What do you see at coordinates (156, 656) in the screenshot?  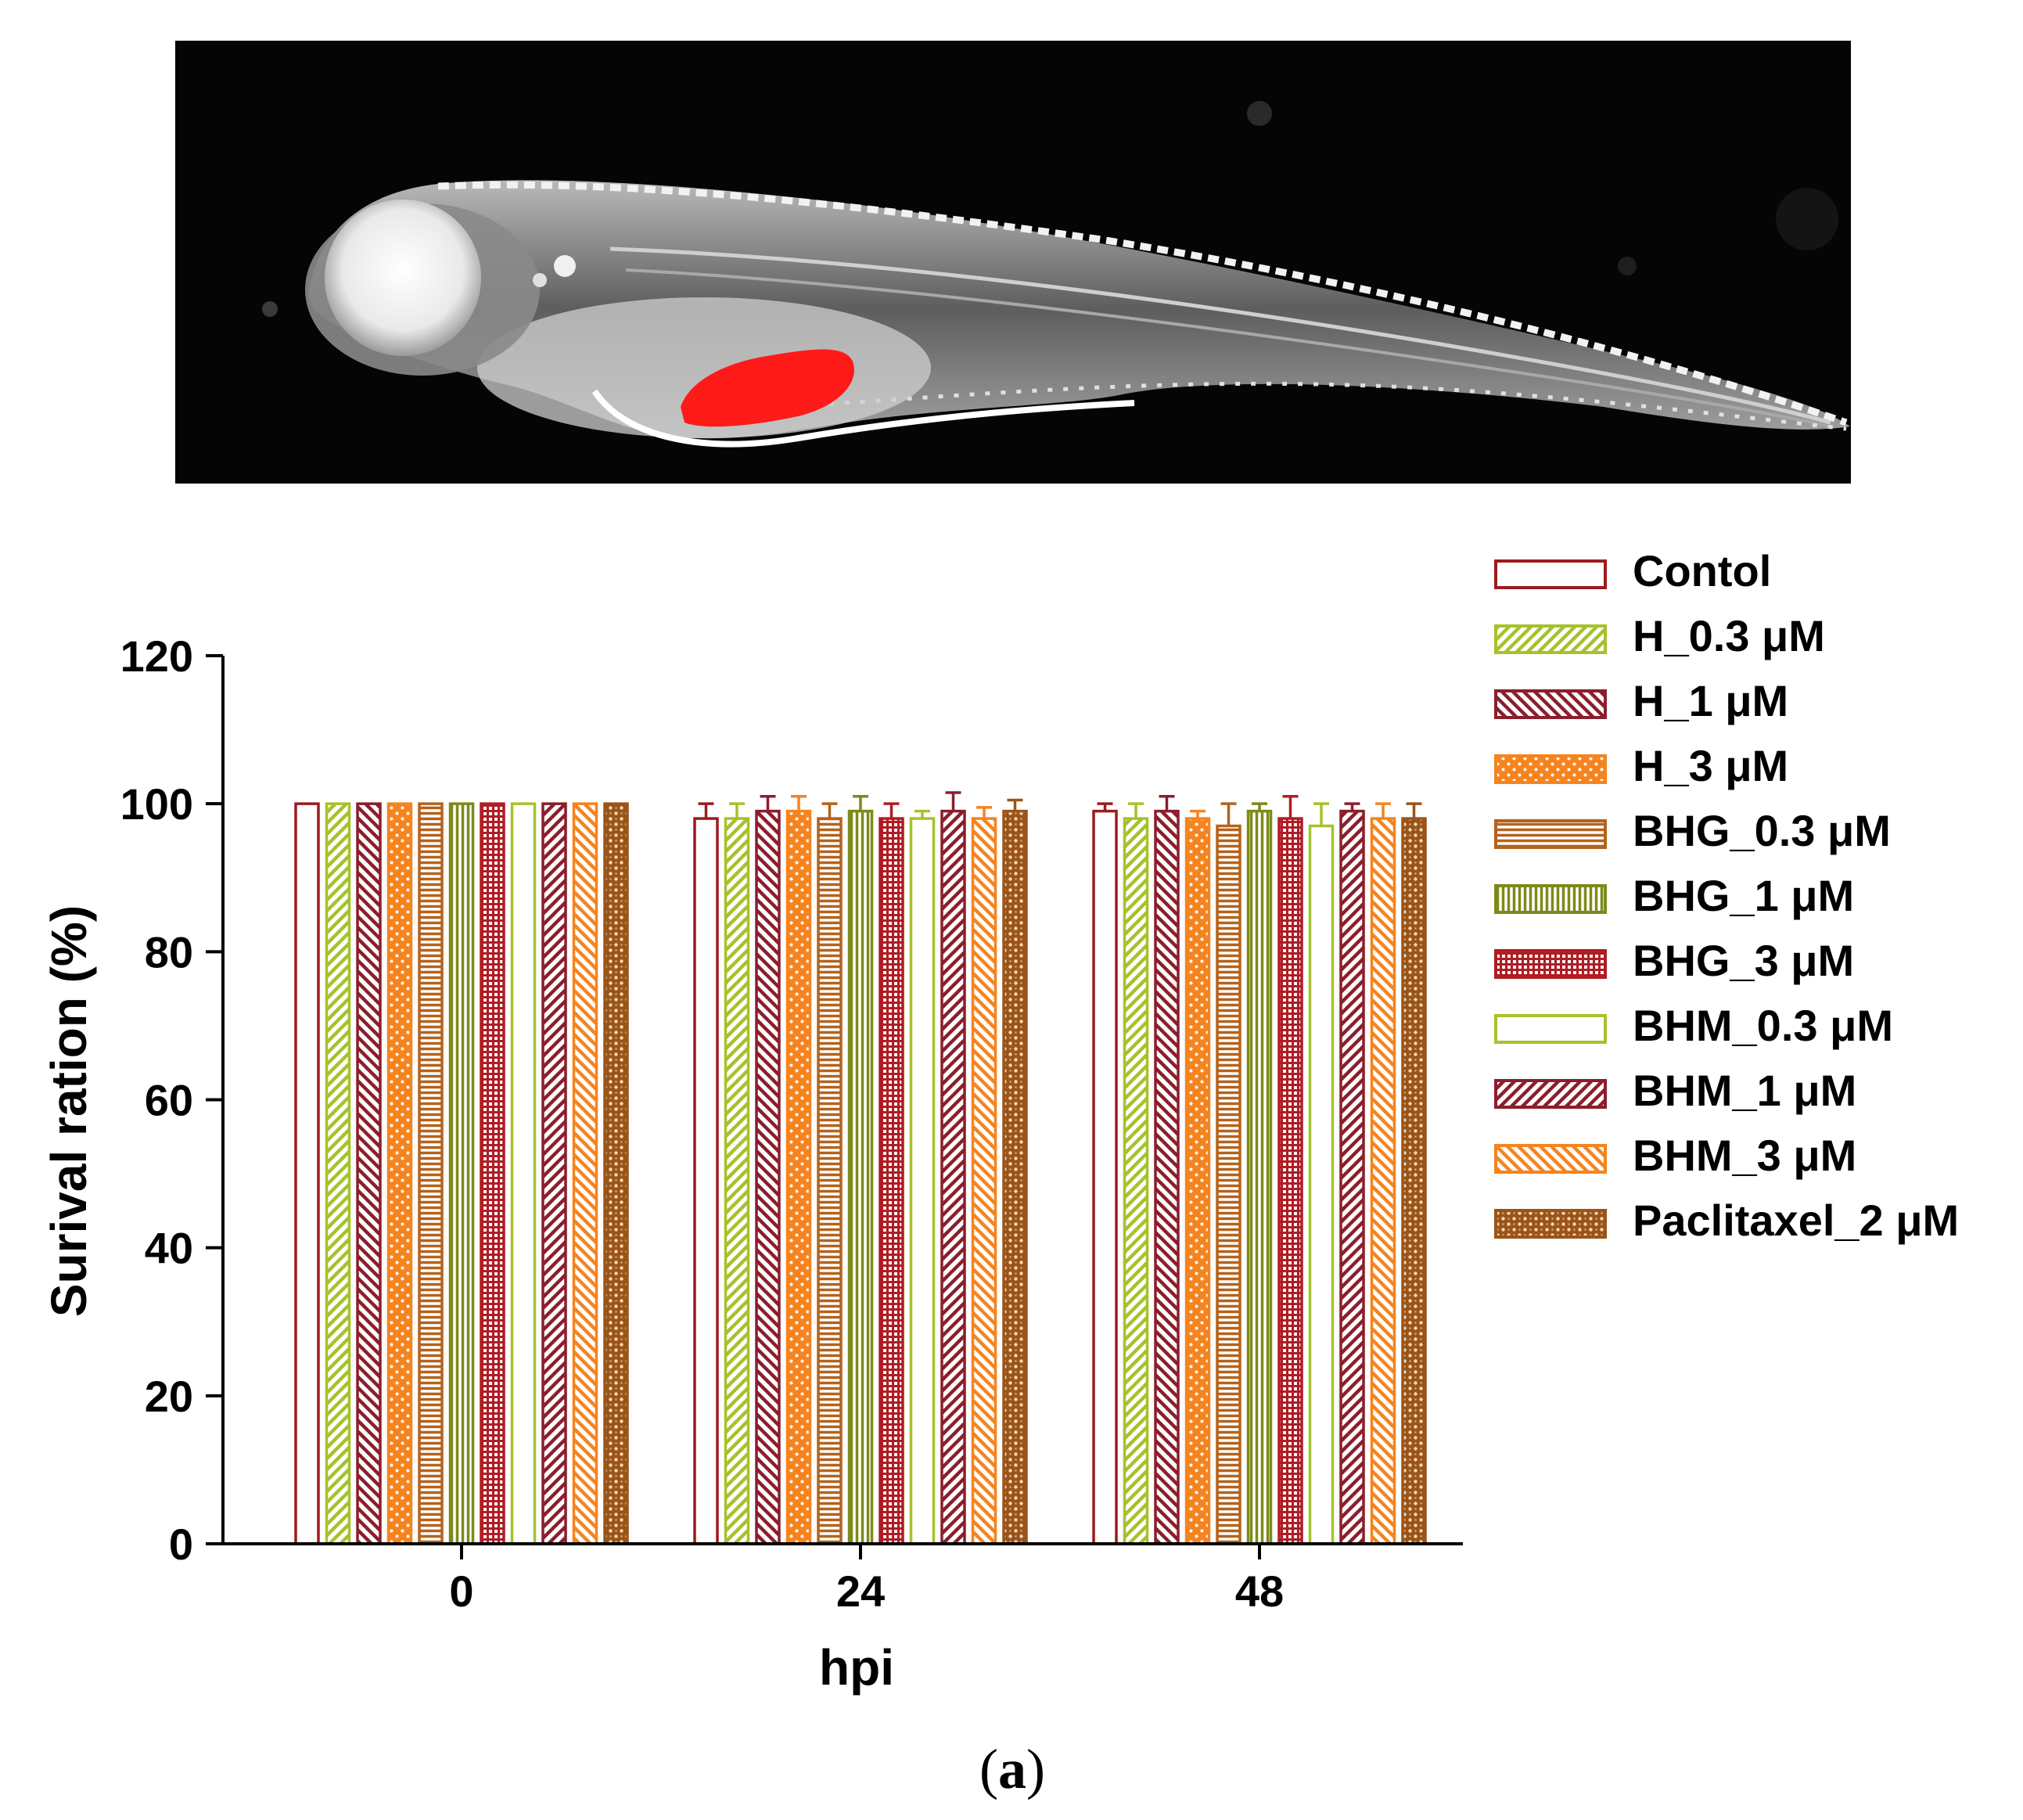 I see `y-tick-label: 120` at bounding box center [156, 656].